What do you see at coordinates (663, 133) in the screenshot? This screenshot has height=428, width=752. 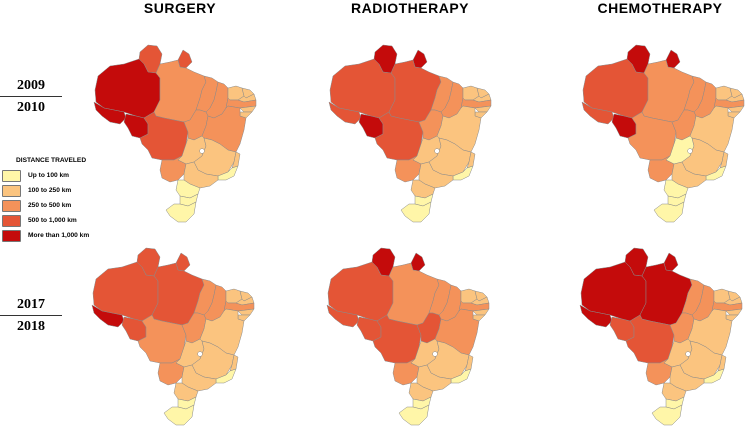 I see `map-chemotherapy-2009-2010` at bounding box center [663, 133].